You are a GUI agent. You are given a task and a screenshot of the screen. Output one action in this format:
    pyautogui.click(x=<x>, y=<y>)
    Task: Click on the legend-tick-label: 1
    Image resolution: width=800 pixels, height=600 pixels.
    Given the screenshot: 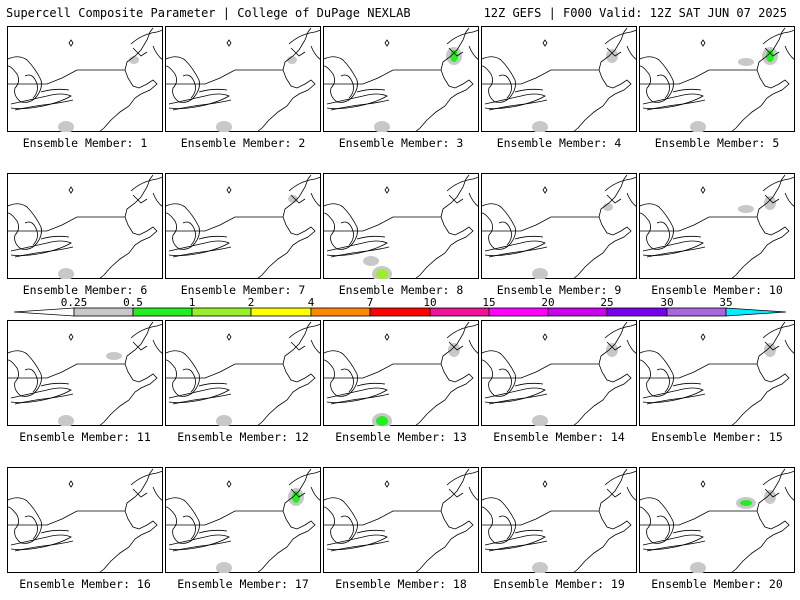 What is the action you would take?
    pyautogui.click(x=192, y=302)
    